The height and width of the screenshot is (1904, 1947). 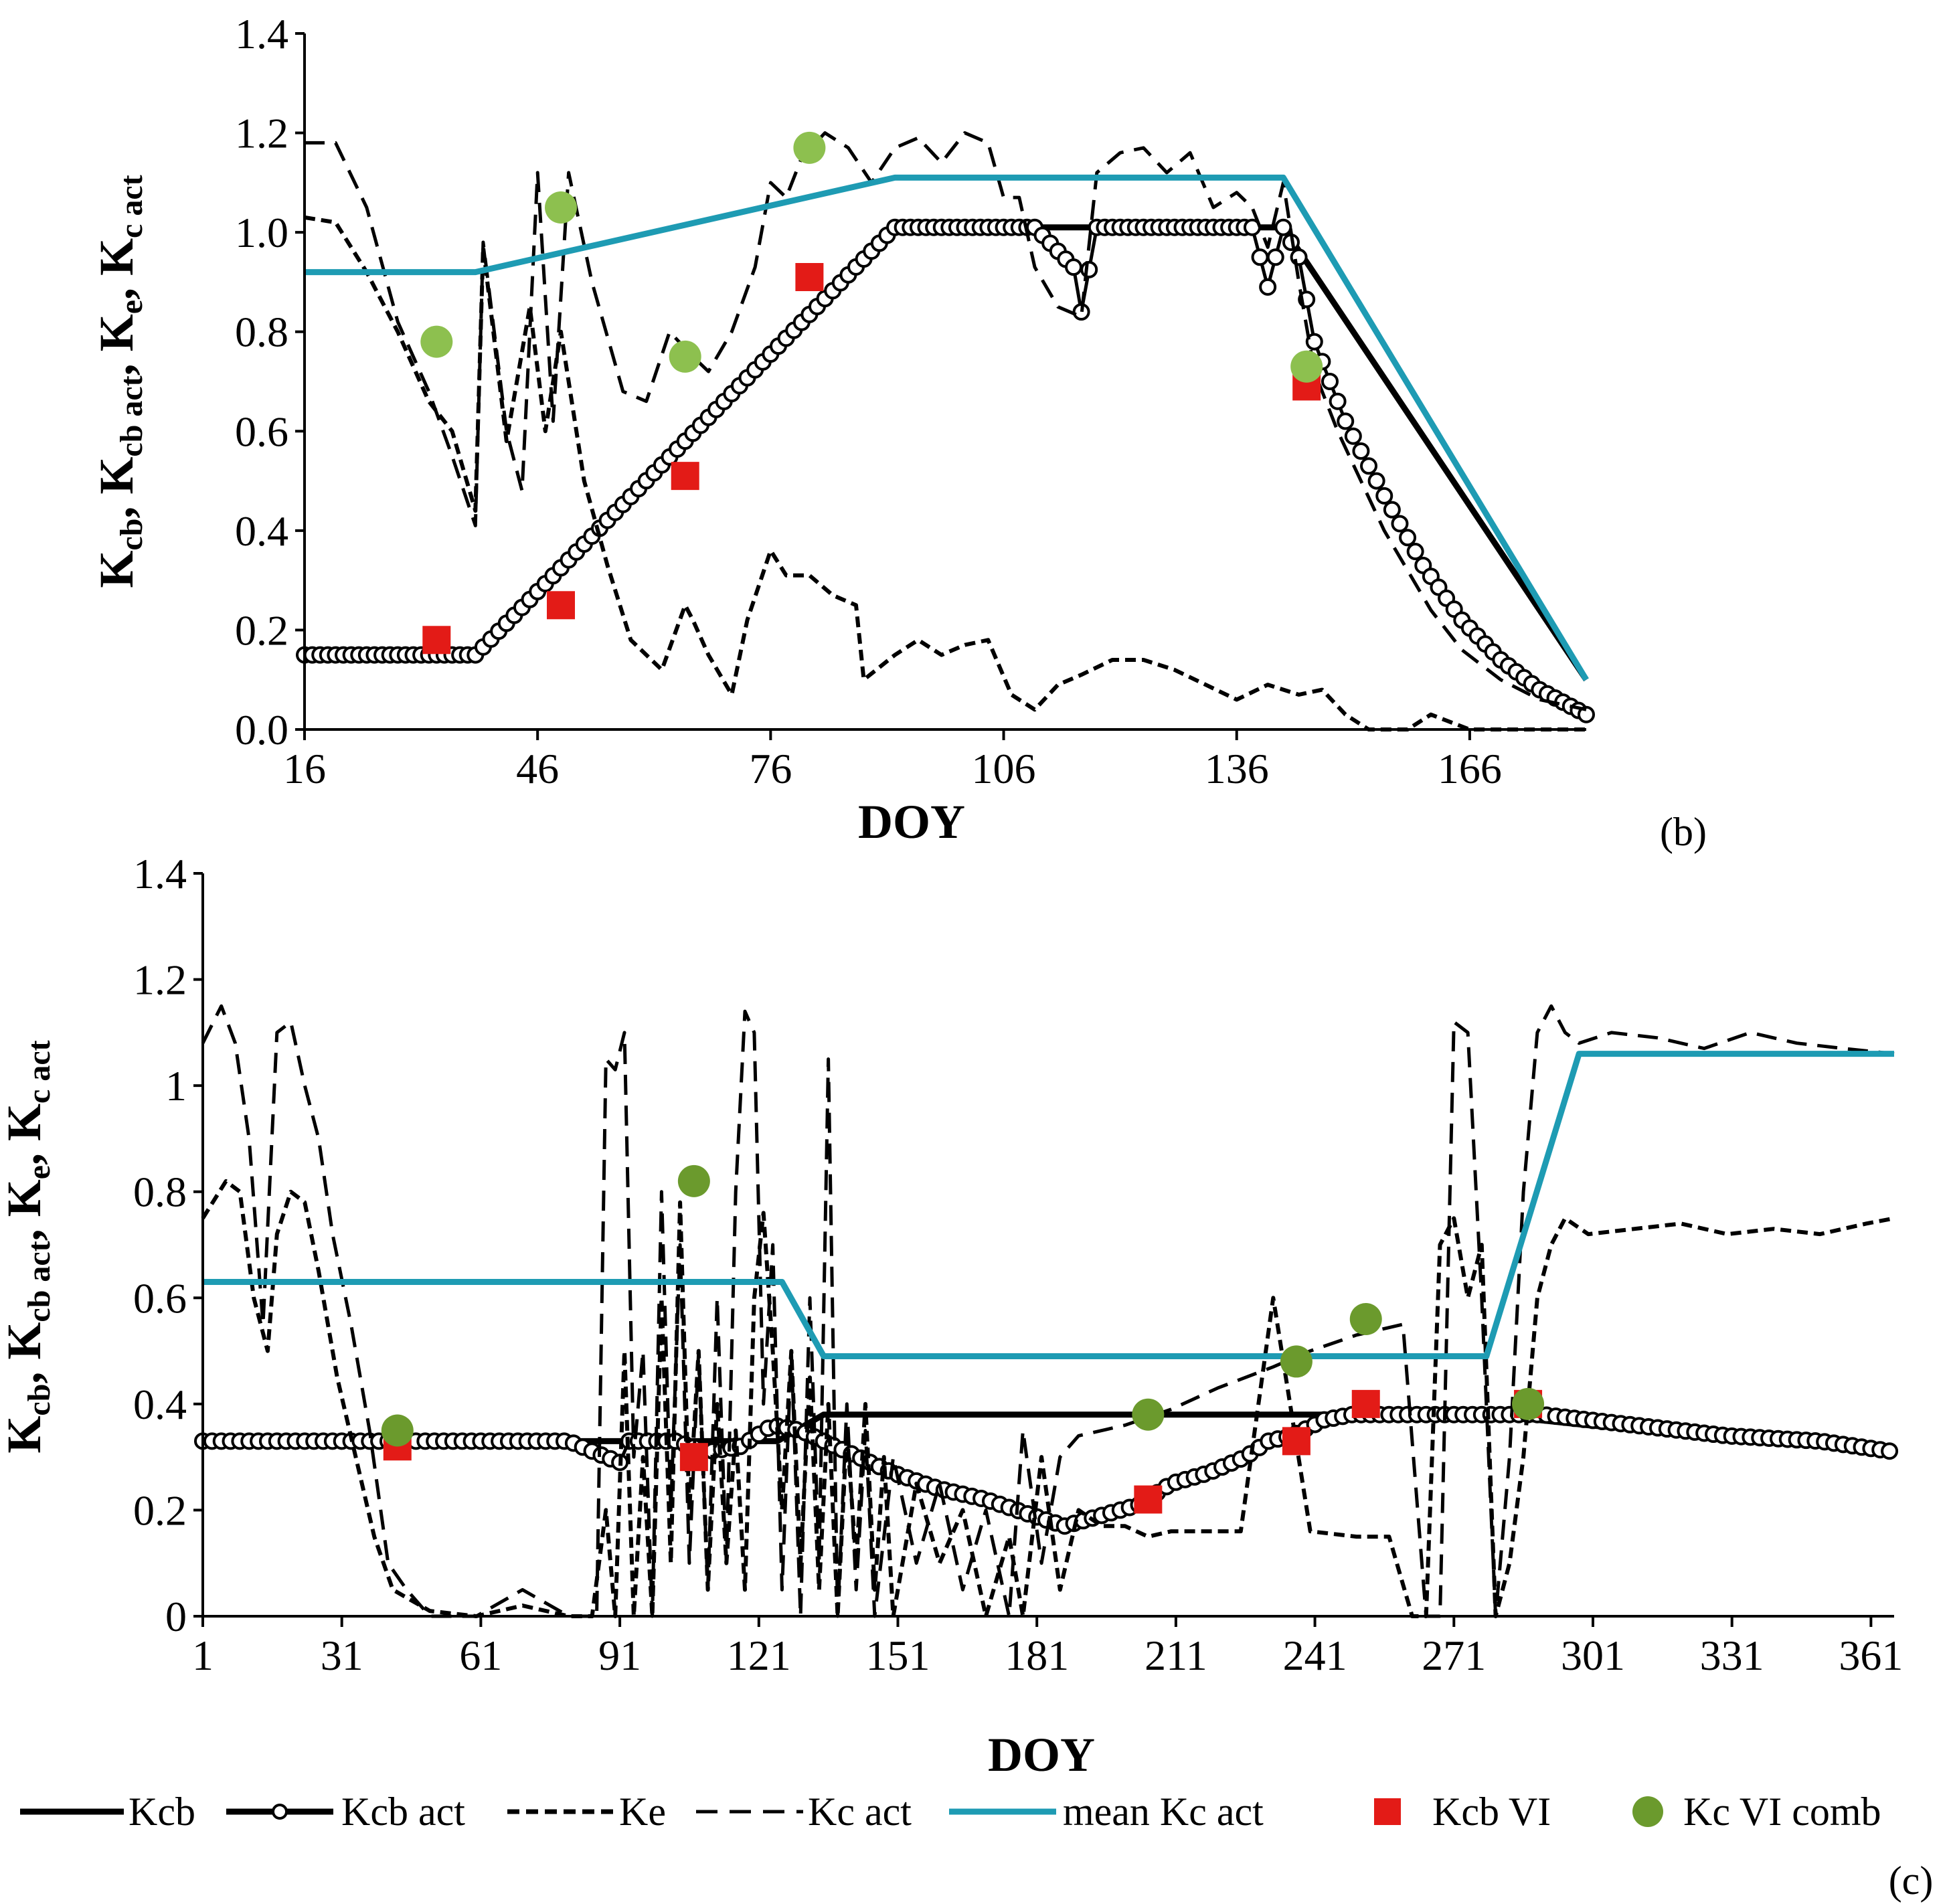 What do you see at coordinates (261, 233) in the screenshot?
I see `y-tick-label: 1.0` at bounding box center [261, 233].